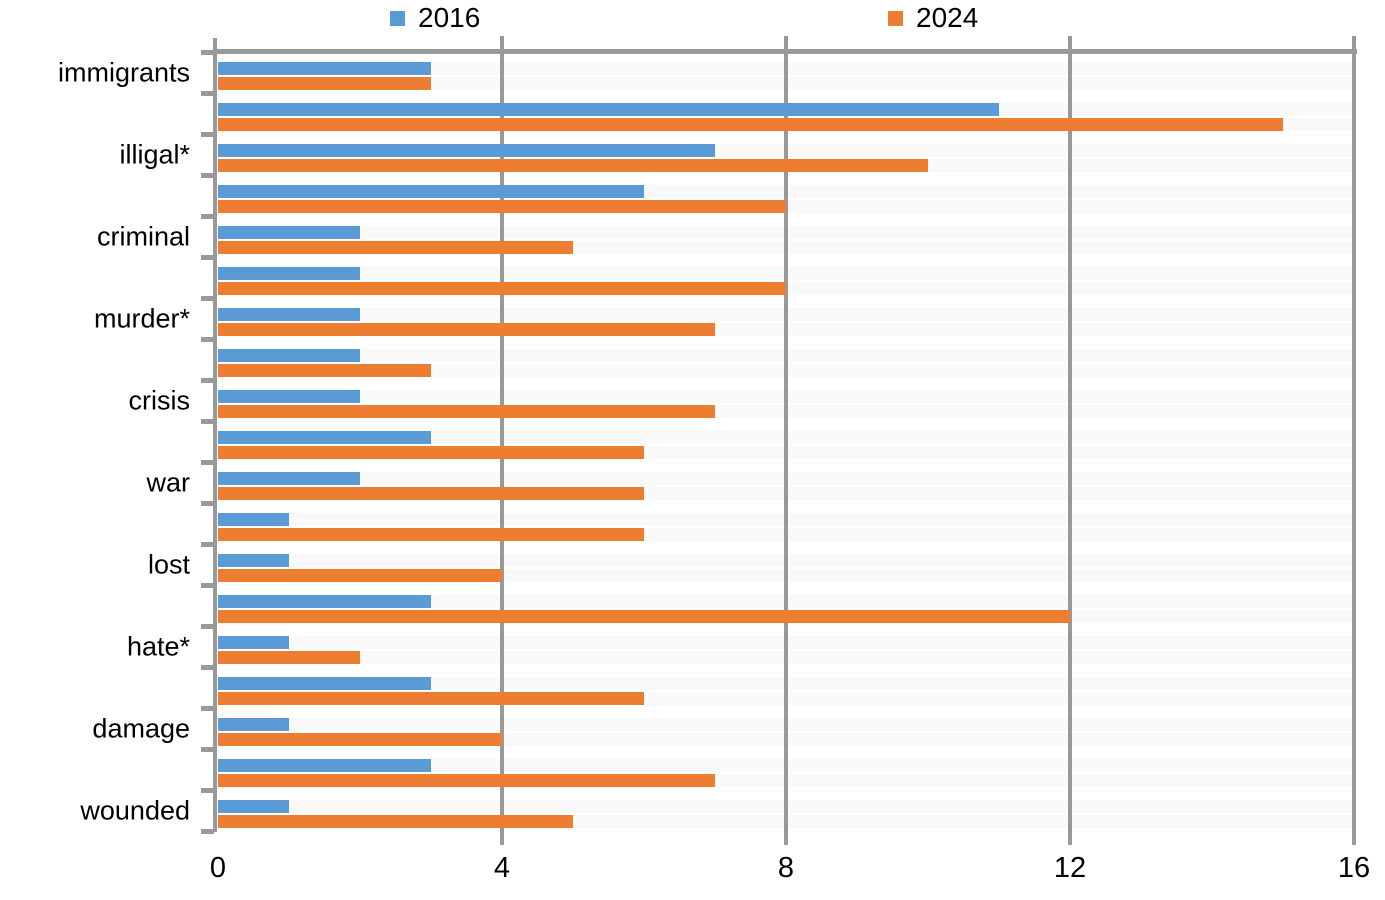  Describe the element at coordinates (1354, 868) in the screenshot. I see `x-axis-tick-label: 16` at that location.